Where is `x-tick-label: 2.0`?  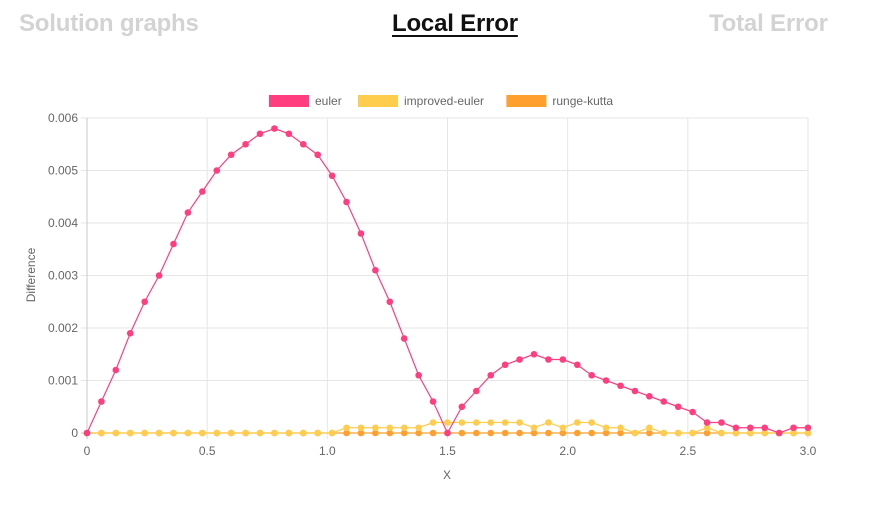 x-tick-label: 2.0 is located at coordinates (567, 451).